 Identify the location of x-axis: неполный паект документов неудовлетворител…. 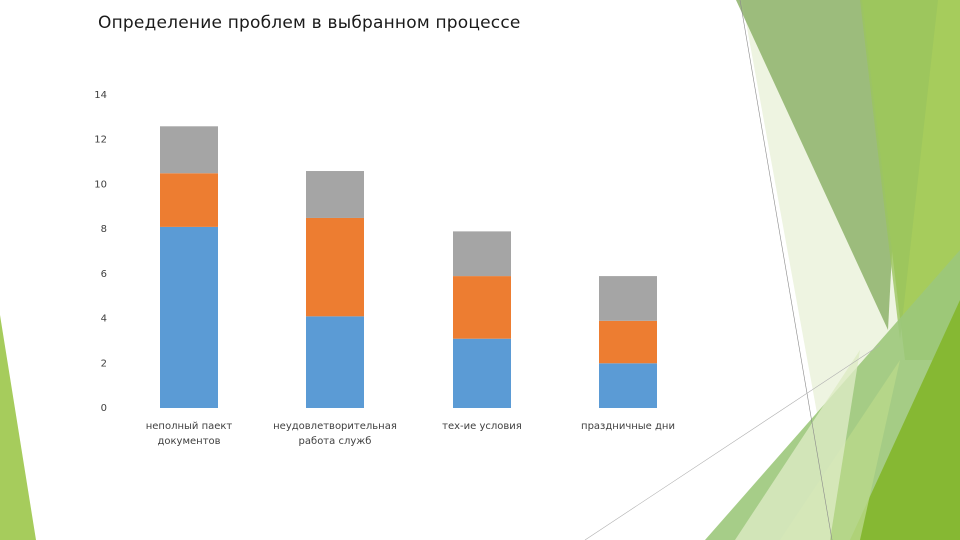
(410, 434).